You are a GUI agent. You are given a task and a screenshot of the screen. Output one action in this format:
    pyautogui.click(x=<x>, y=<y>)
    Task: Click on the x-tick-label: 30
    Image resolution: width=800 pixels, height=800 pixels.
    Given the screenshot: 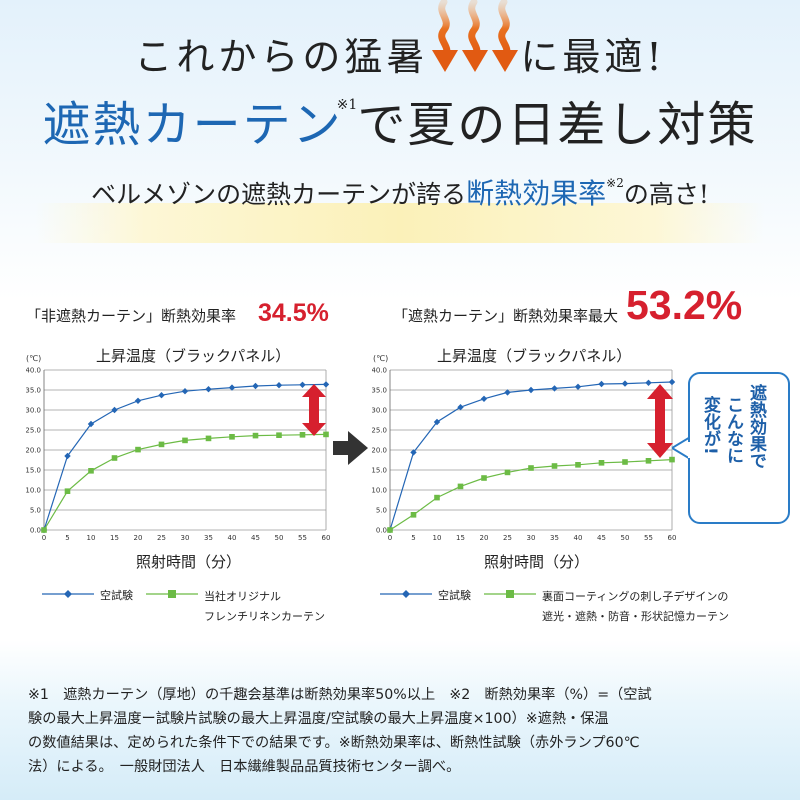 What is the action you would take?
    pyautogui.click(x=185, y=538)
    